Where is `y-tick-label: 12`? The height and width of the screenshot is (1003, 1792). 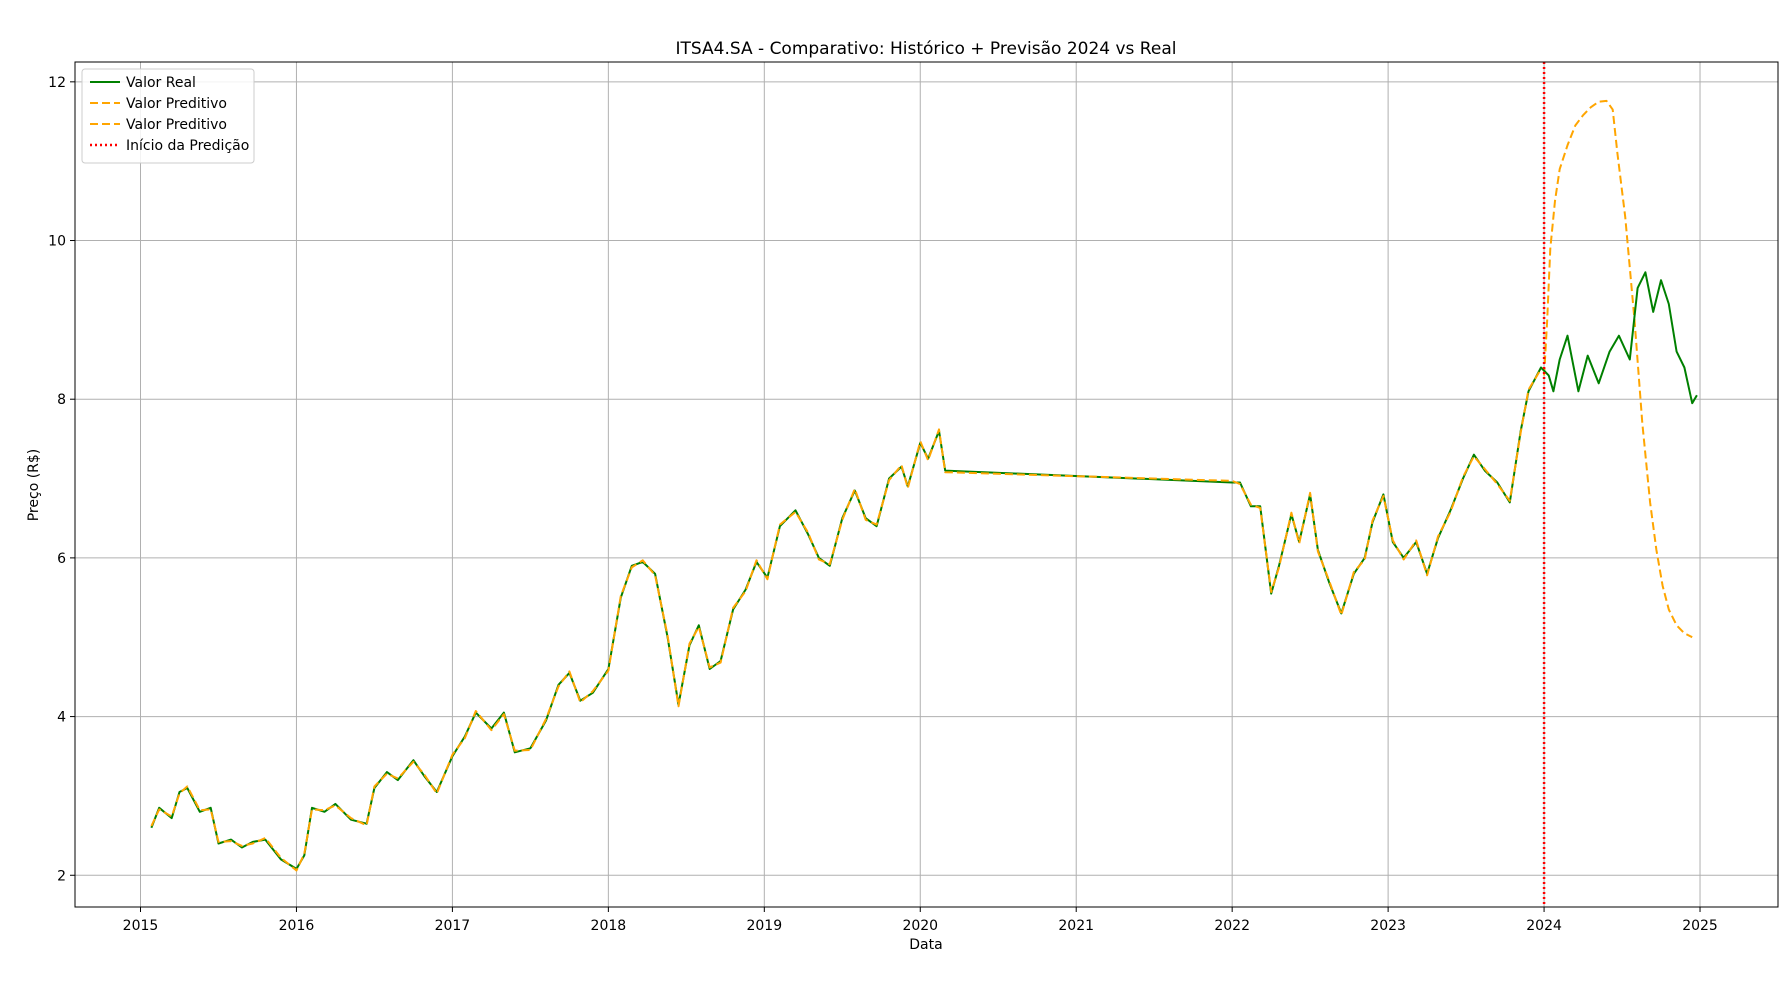
y-tick-label: 12 is located at coordinates (57, 83).